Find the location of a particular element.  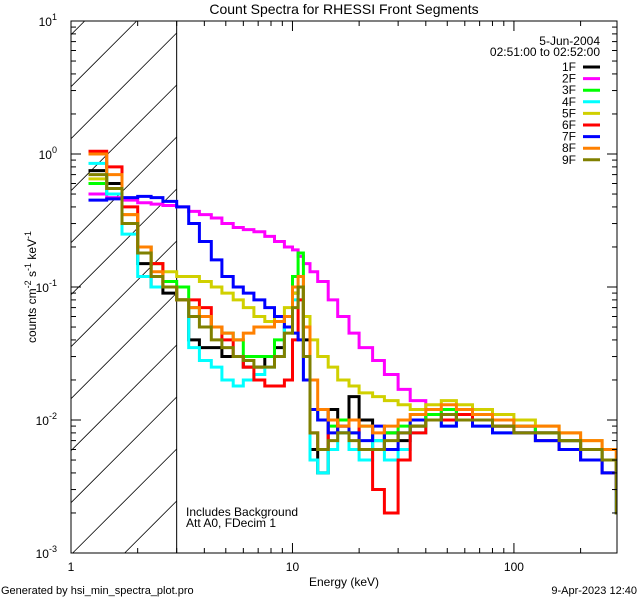

legend-item-5F: 5F is located at coordinates (581, 113).